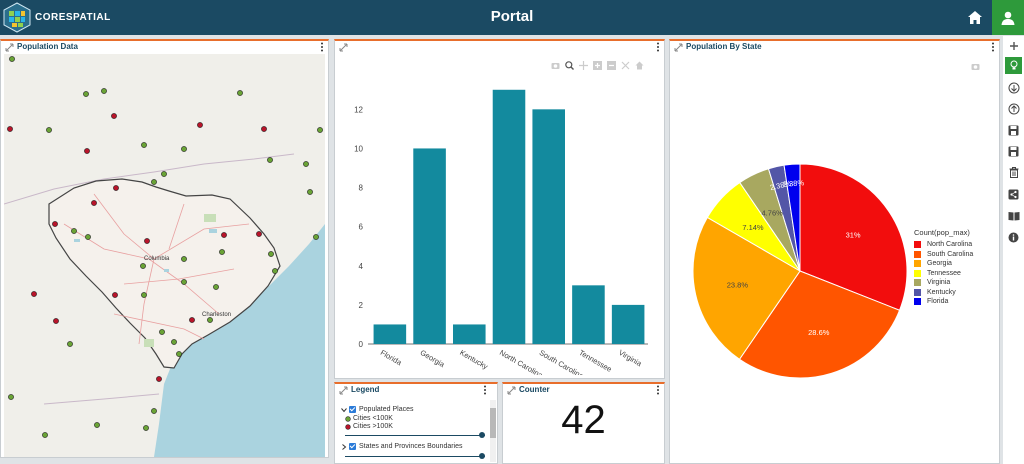 The width and height of the screenshot is (1024, 464). What do you see at coordinates (417, 409) in the screenshot?
I see `legend-layer-populated-places: Populated Places` at bounding box center [417, 409].